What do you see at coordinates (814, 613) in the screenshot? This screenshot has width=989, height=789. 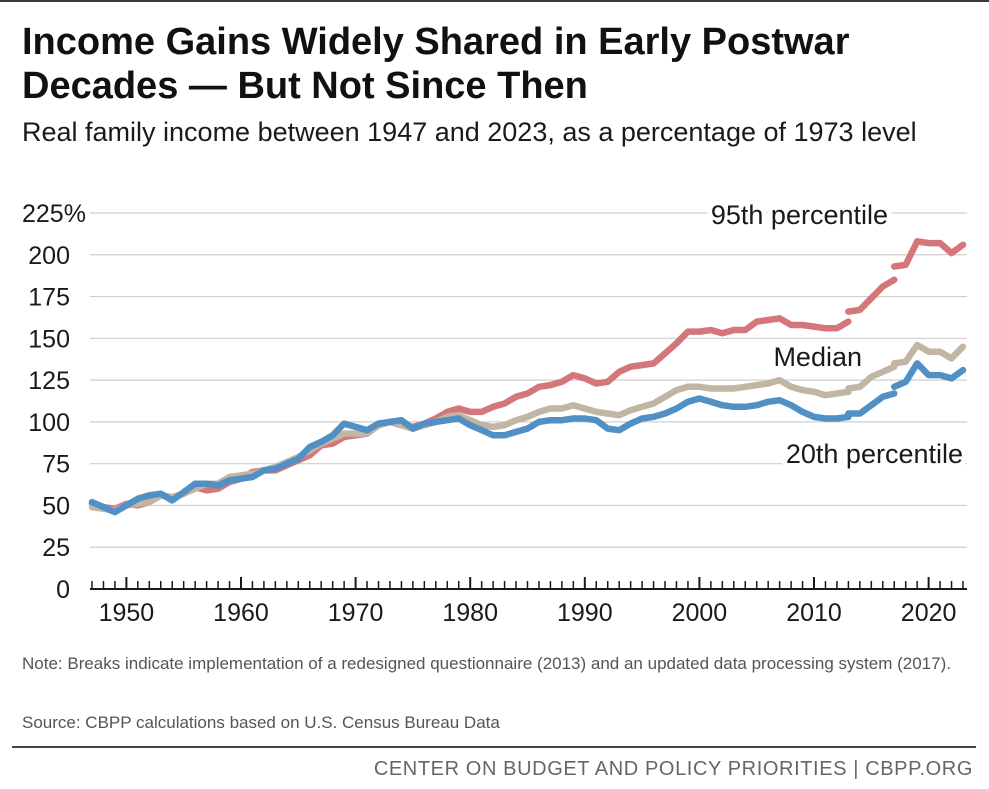 I see `x-tick-label-2010: 2010` at bounding box center [814, 613].